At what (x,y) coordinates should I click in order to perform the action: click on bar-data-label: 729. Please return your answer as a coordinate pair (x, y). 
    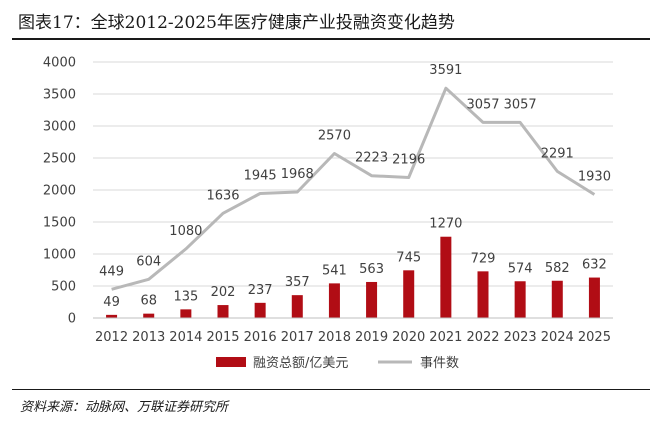
    Looking at the image, I should click on (483, 258).